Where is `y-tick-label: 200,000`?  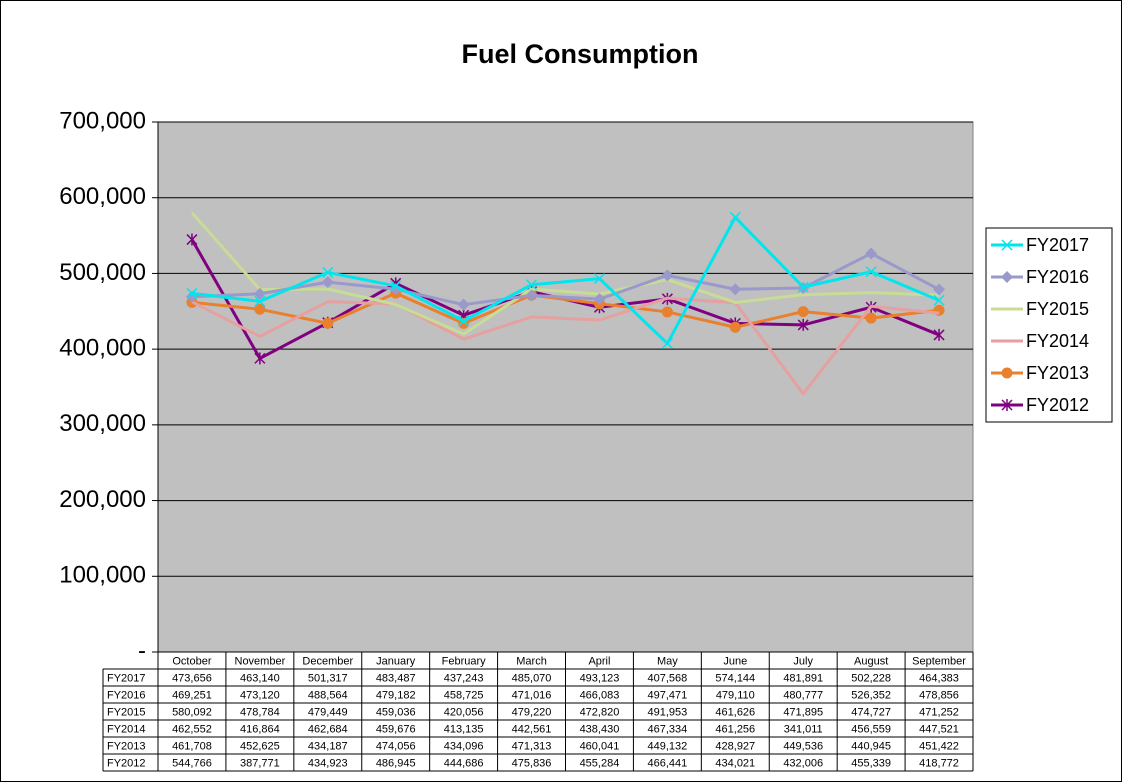
y-tick-label: 200,000 is located at coordinates (102, 499).